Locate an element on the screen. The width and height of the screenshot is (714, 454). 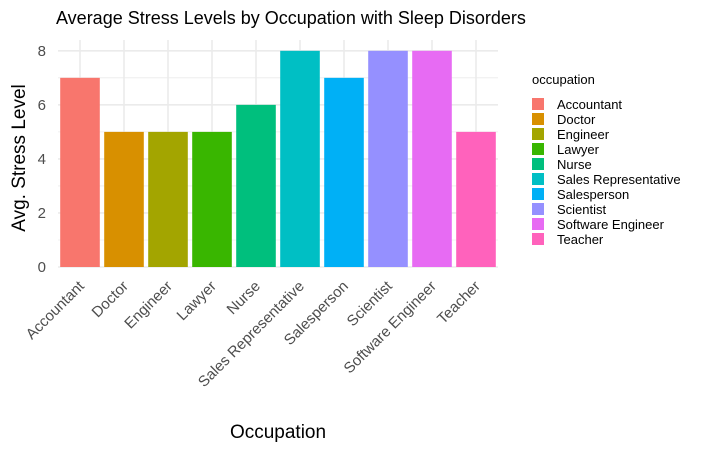
bar-software-engineer is located at coordinates (432, 158).